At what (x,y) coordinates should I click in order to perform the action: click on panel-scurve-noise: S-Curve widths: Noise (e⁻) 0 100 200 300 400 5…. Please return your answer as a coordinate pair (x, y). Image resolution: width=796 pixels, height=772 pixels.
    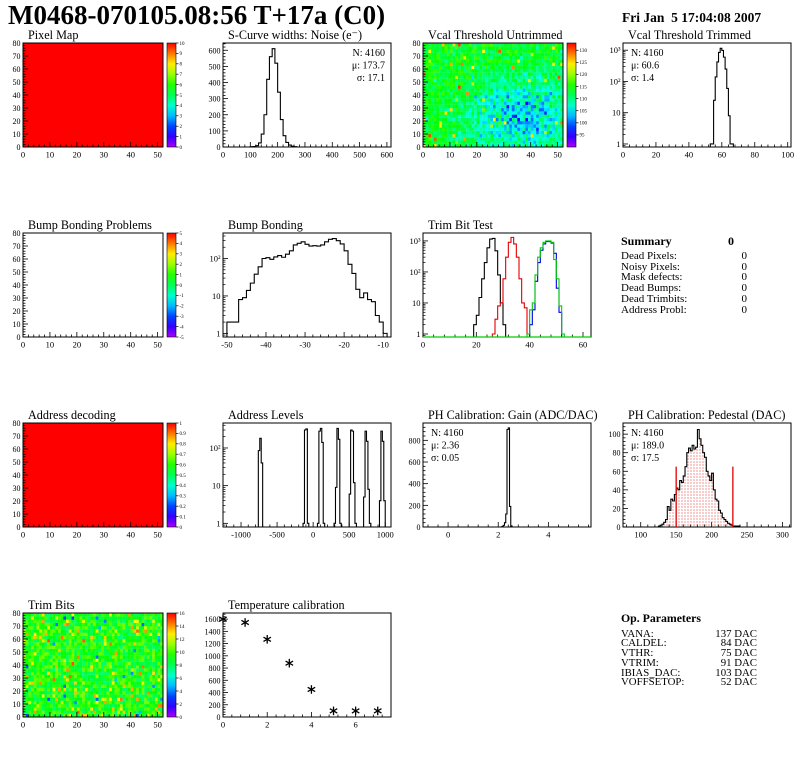
    Looking at the image, I should click on (301, 95).